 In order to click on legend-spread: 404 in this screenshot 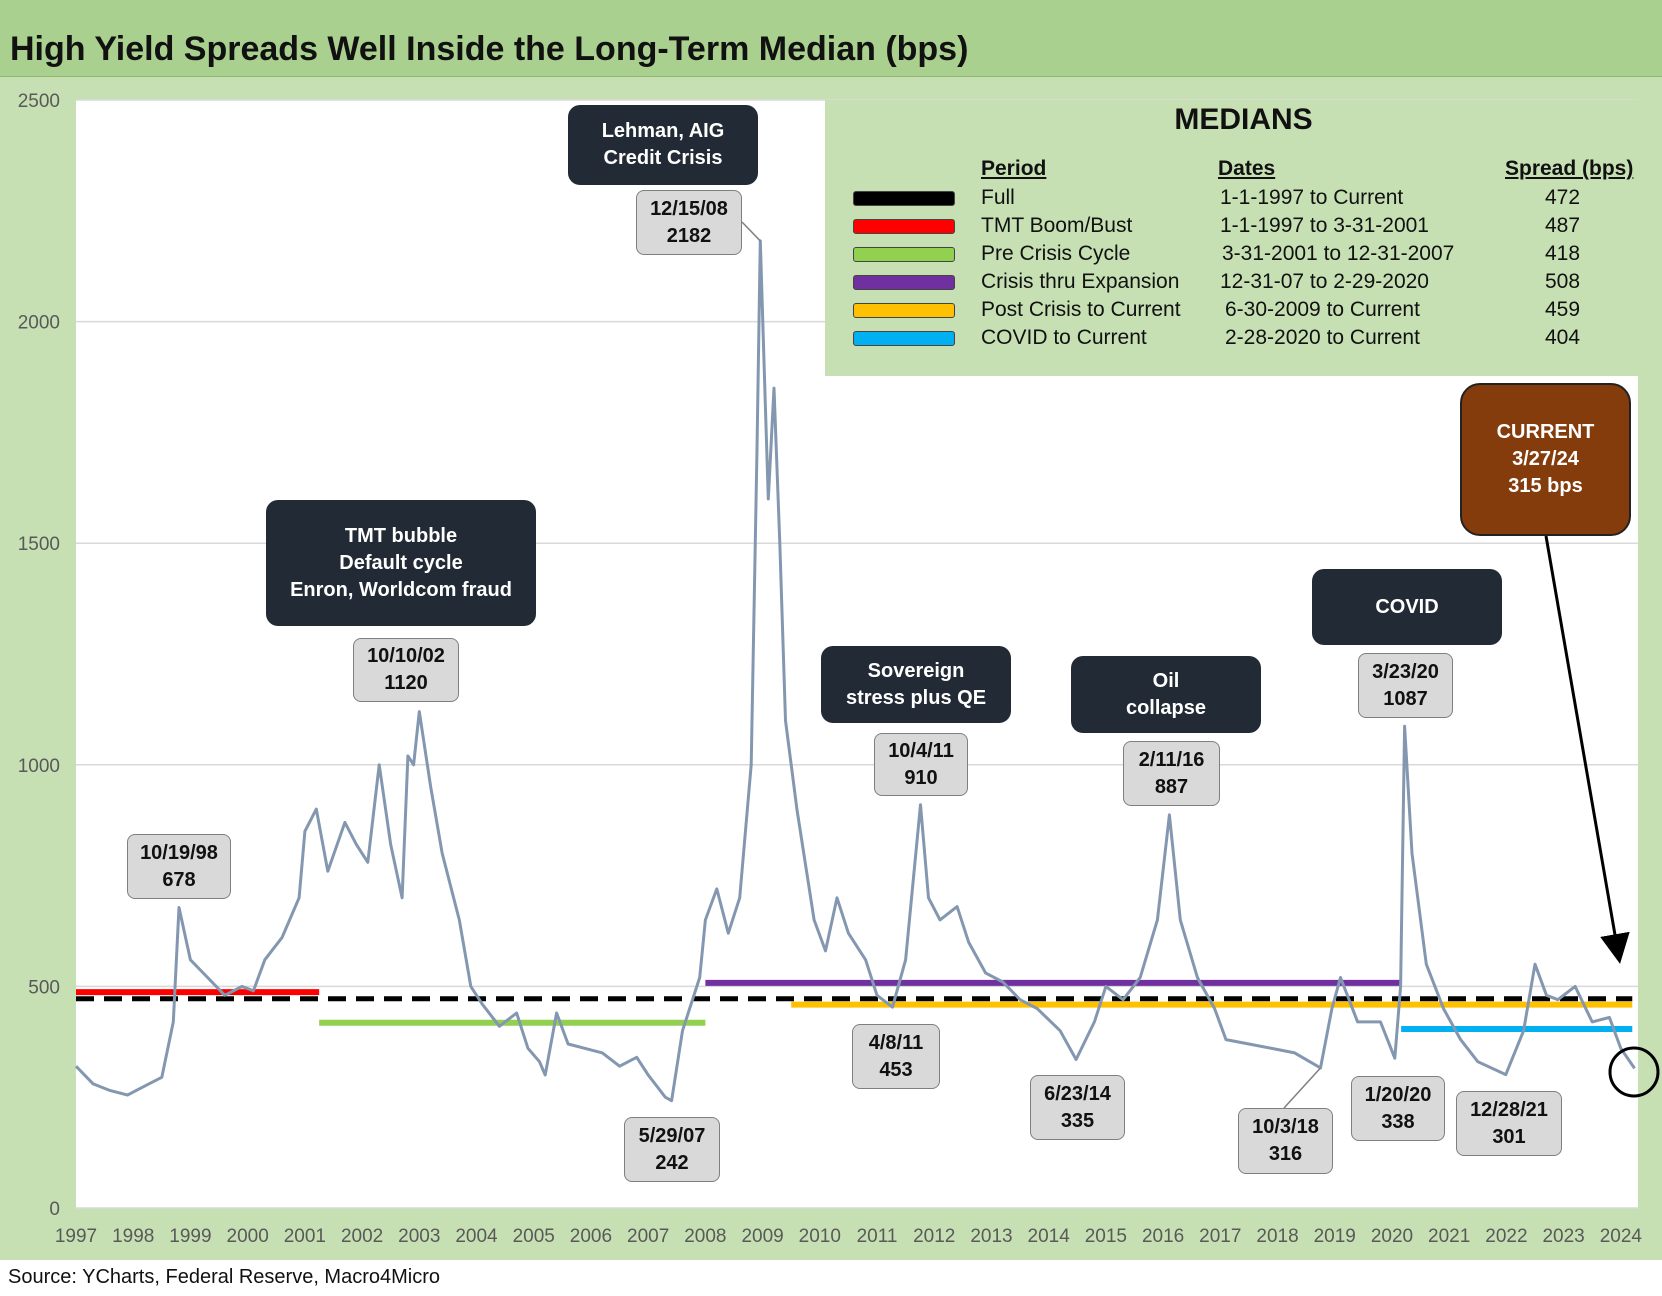, I will do `click(1563, 337)`.